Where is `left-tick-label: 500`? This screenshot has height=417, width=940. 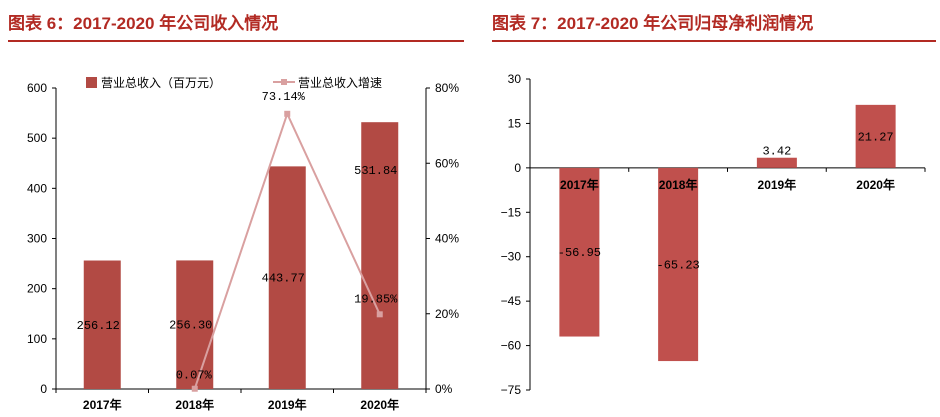 left-tick-label: 500 is located at coordinates (37, 138).